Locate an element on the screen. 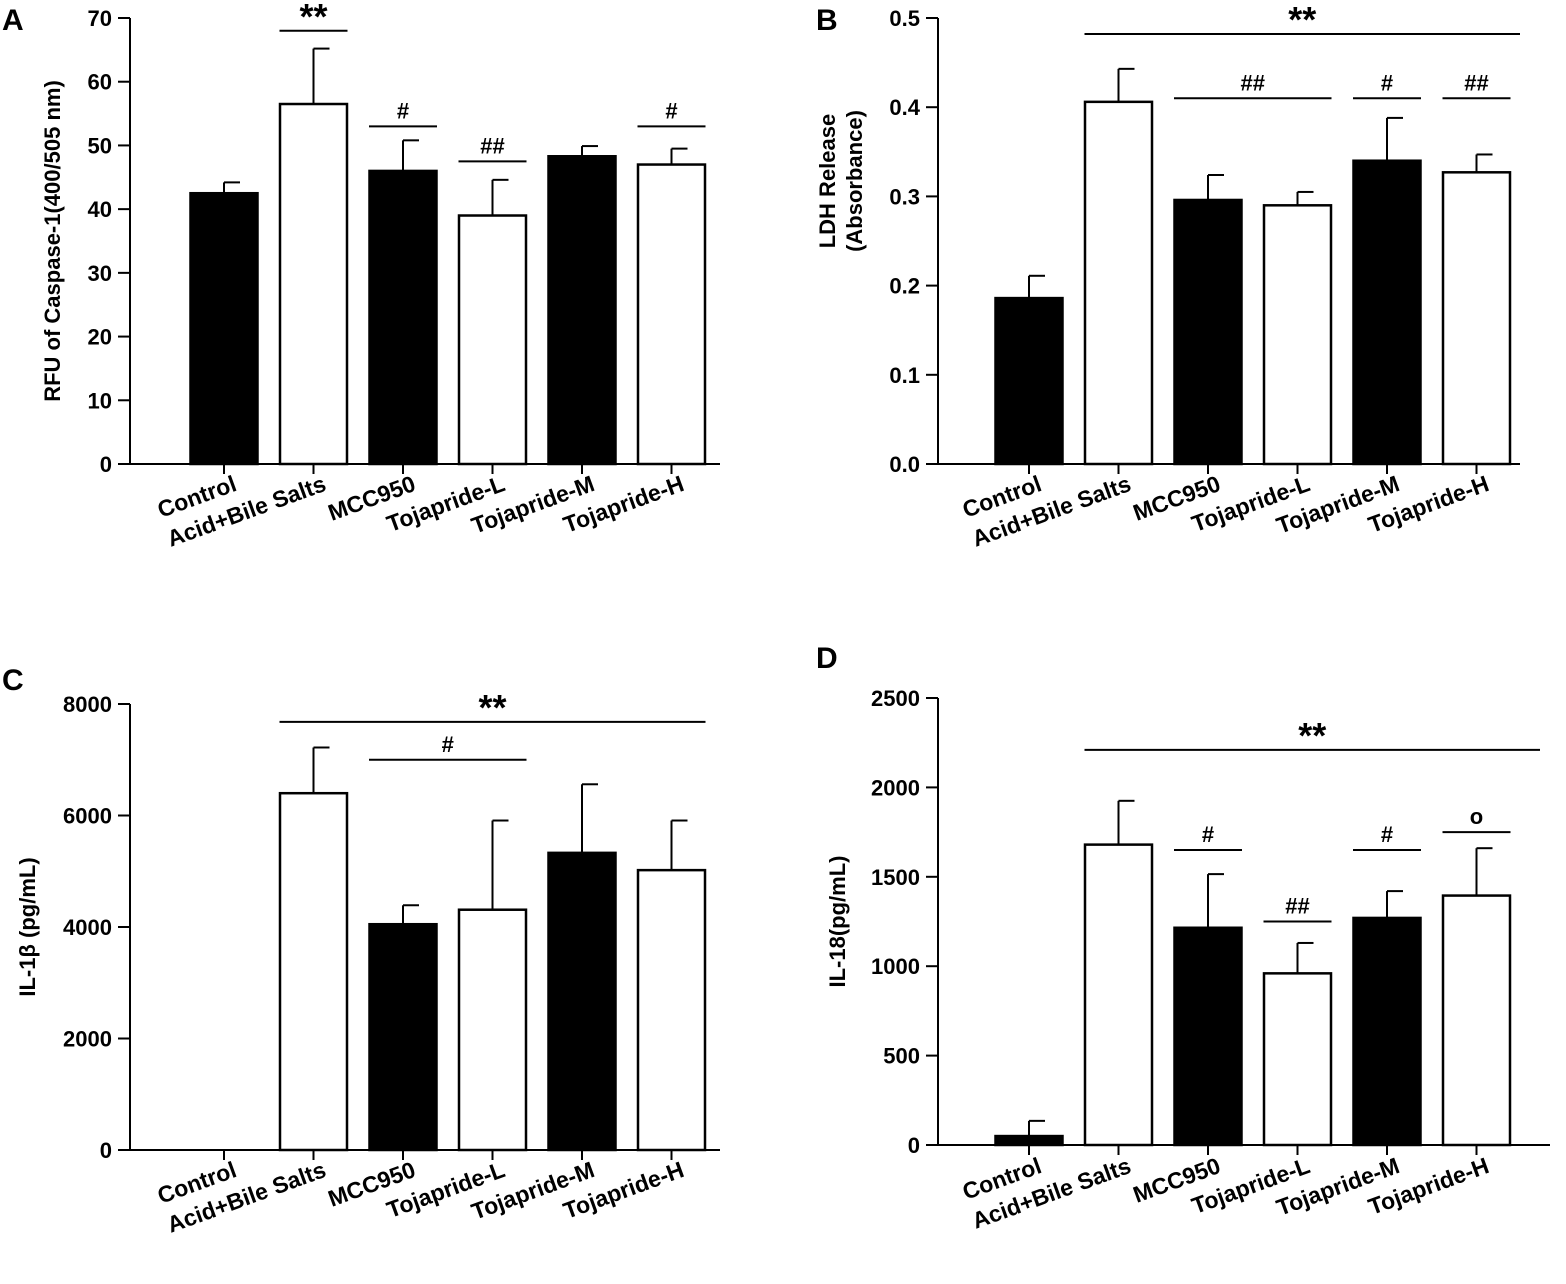 The image size is (1566, 1284). y-tick-label: 60 is located at coordinates (100, 82).